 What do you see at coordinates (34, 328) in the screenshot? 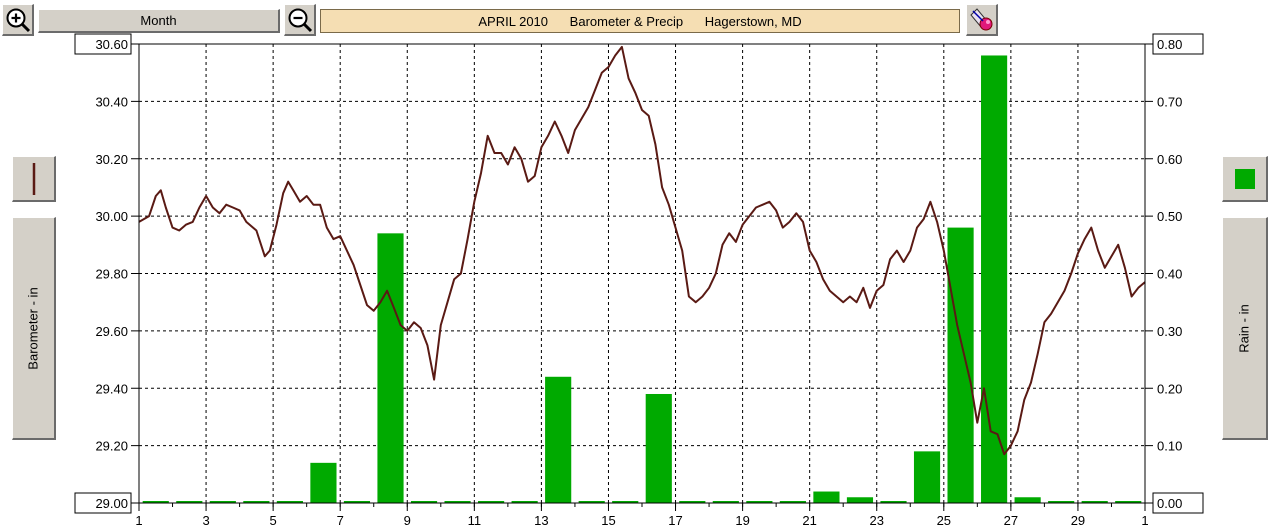
I see `barometer-axis-button: Barometer - in` at bounding box center [34, 328].